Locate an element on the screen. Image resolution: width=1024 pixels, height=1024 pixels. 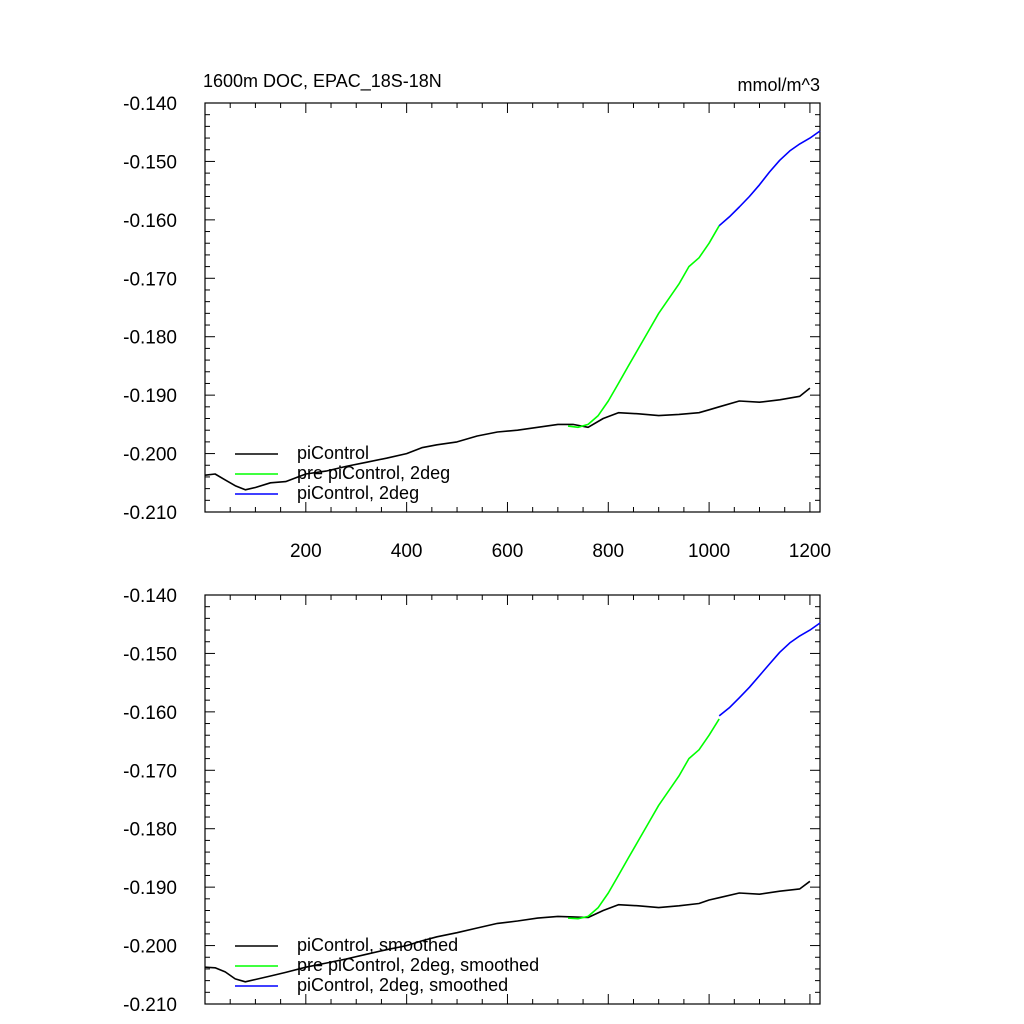
legend-label: piControl, 2deg is located at coordinates (358, 493).